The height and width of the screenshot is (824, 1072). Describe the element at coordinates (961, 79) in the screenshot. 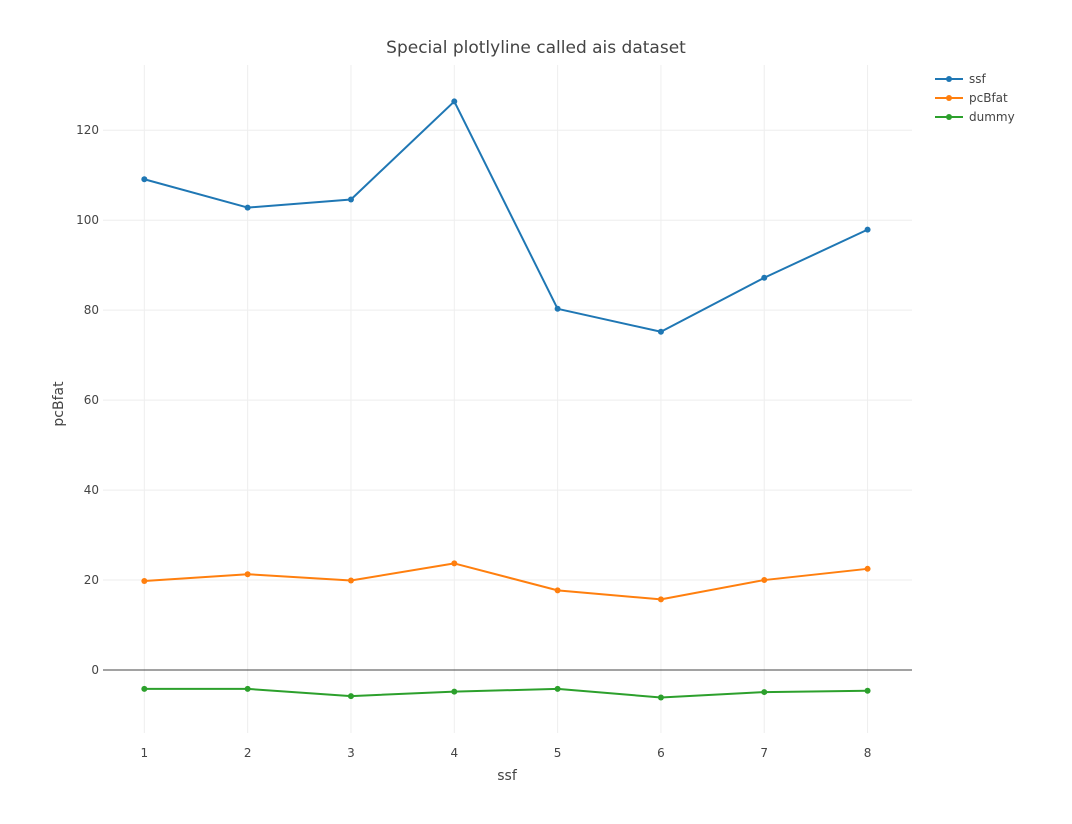

I see `legend-item: ssf` at that location.